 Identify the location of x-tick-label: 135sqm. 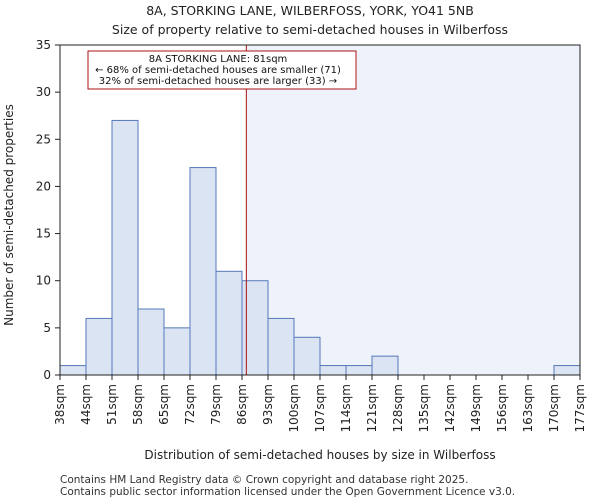
(424, 408).